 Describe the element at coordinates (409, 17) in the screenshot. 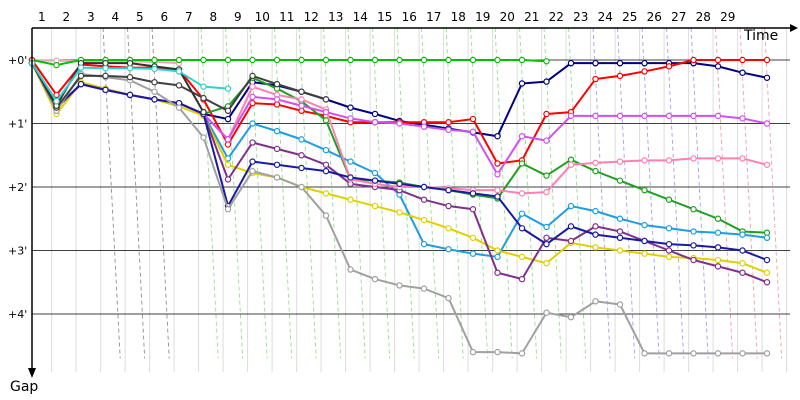

I see `lap-label: 16` at that location.